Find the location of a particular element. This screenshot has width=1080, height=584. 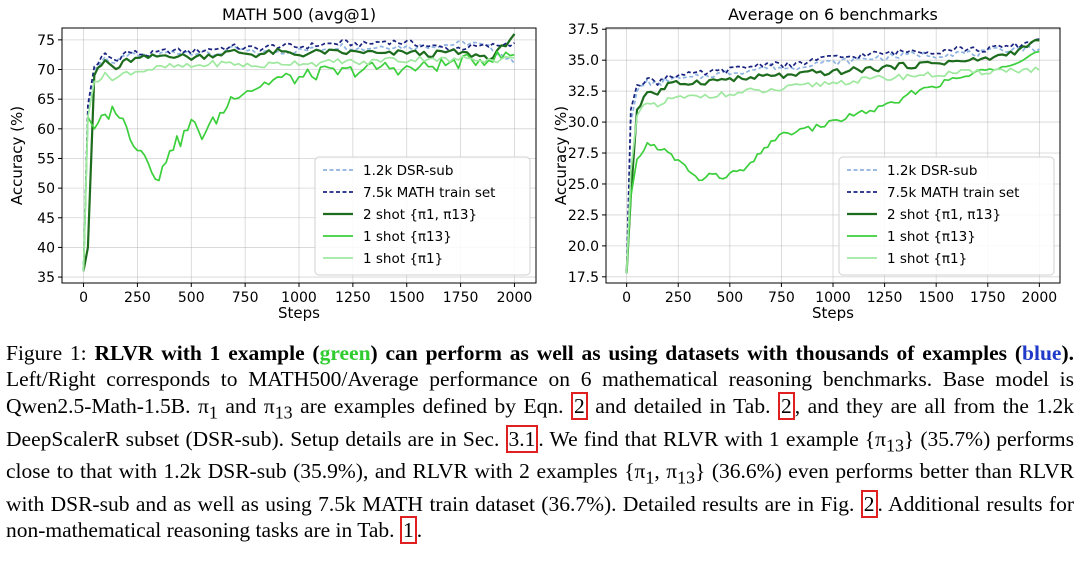

y-tick-label: 35.0 is located at coordinates (583, 61).